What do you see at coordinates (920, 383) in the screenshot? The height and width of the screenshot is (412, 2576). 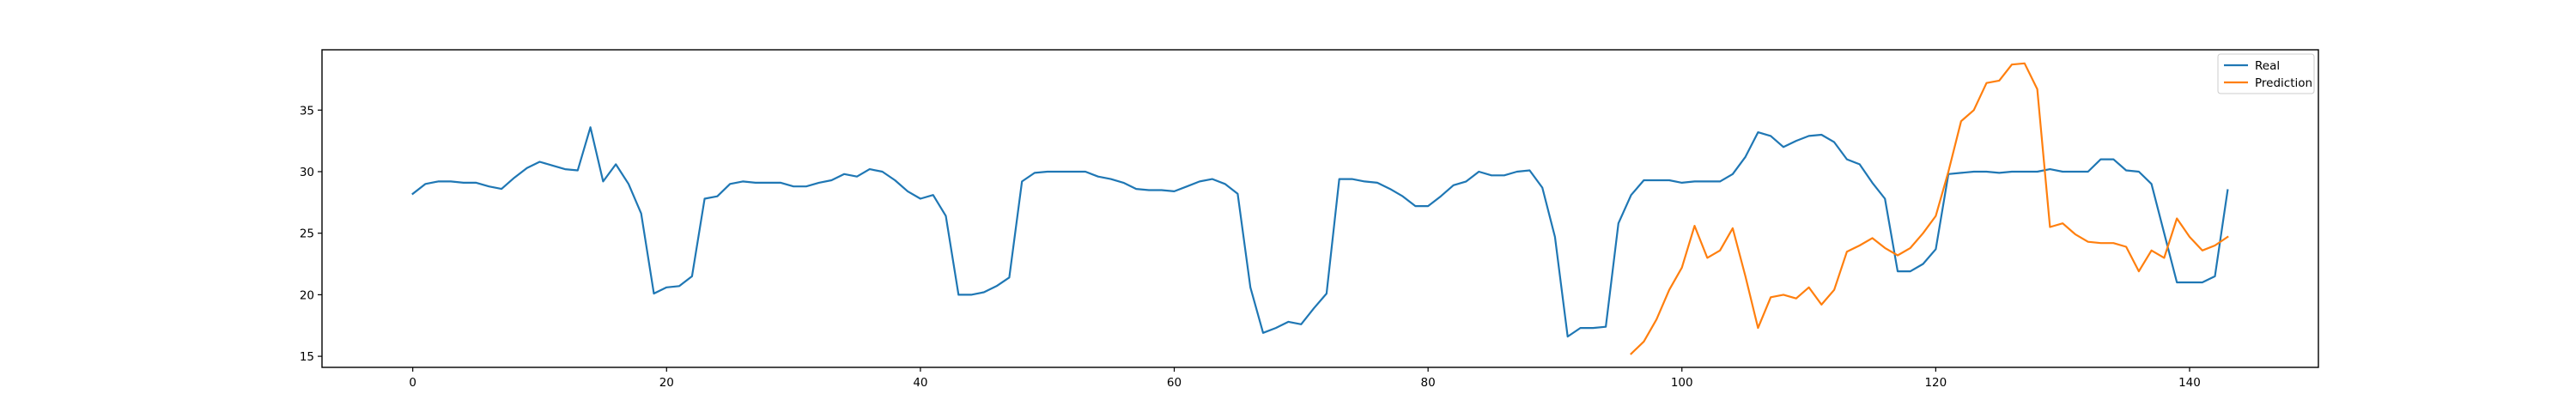 I see `x-tick-label: 40` at bounding box center [920, 383].